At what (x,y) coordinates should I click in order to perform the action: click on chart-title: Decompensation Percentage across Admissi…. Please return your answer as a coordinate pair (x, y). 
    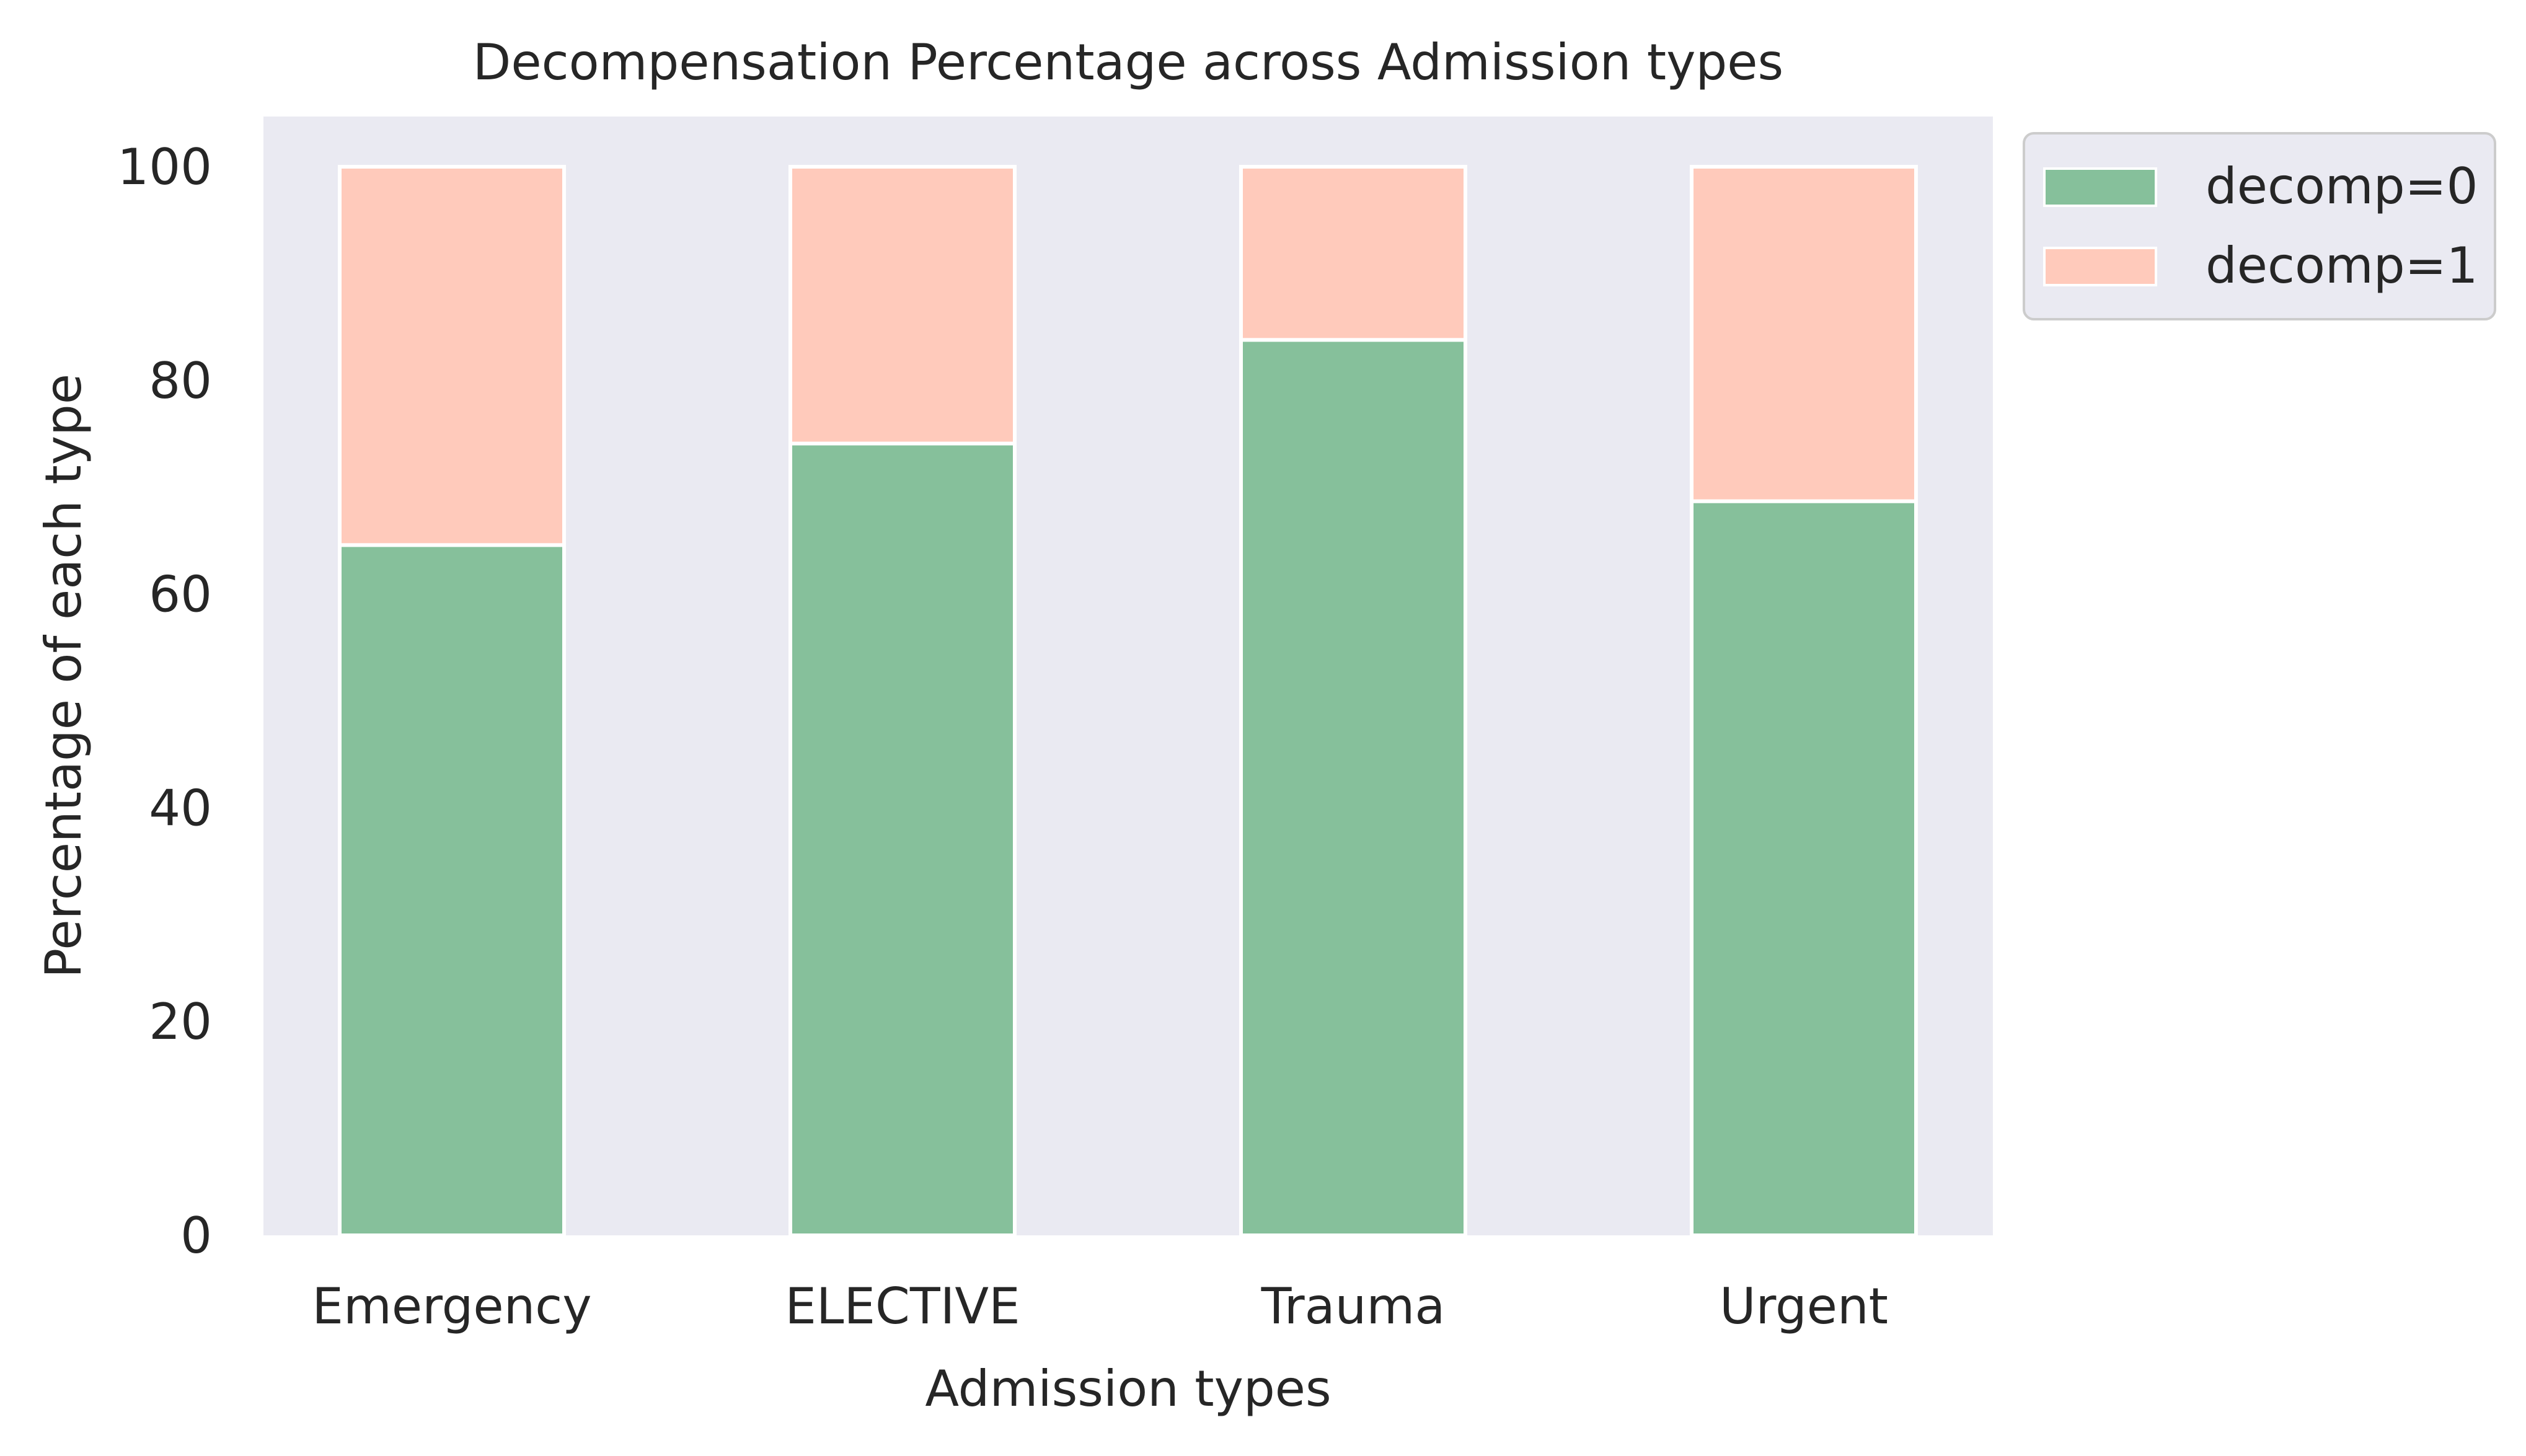
    Looking at the image, I should click on (1128, 62).